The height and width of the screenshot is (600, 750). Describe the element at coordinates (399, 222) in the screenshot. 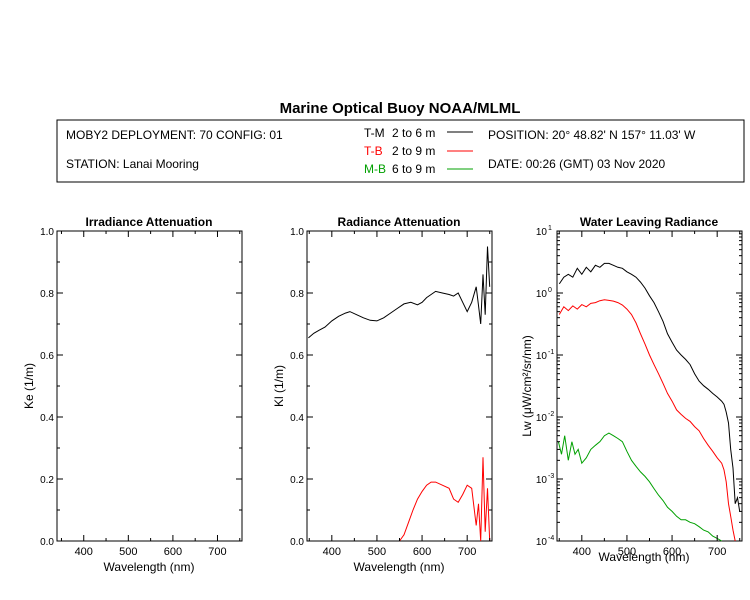

I see `panel-title: Radiance Attenuation` at that location.